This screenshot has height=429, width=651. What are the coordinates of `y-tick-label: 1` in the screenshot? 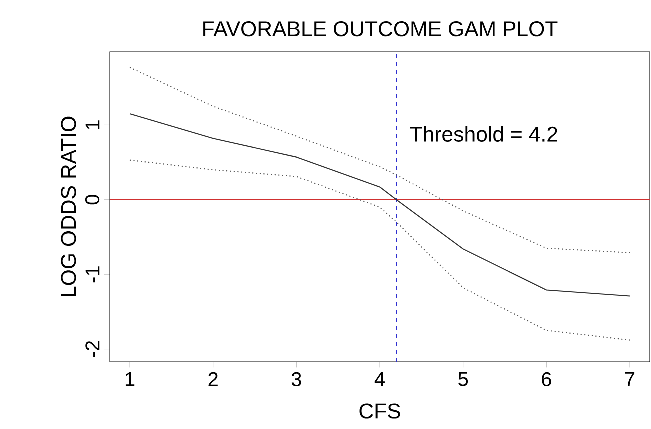 It's located at (93, 125).